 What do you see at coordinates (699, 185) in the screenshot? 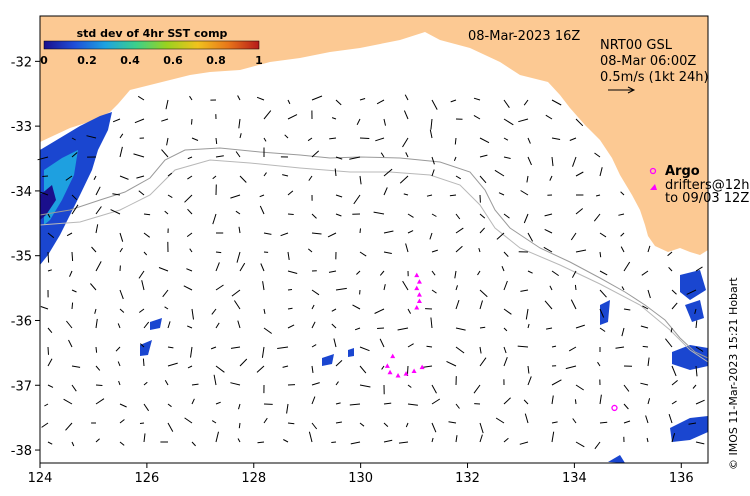
I see `platform-legend: Argo drifters@12h to 09/03 12Z` at bounding box center [699, 185].